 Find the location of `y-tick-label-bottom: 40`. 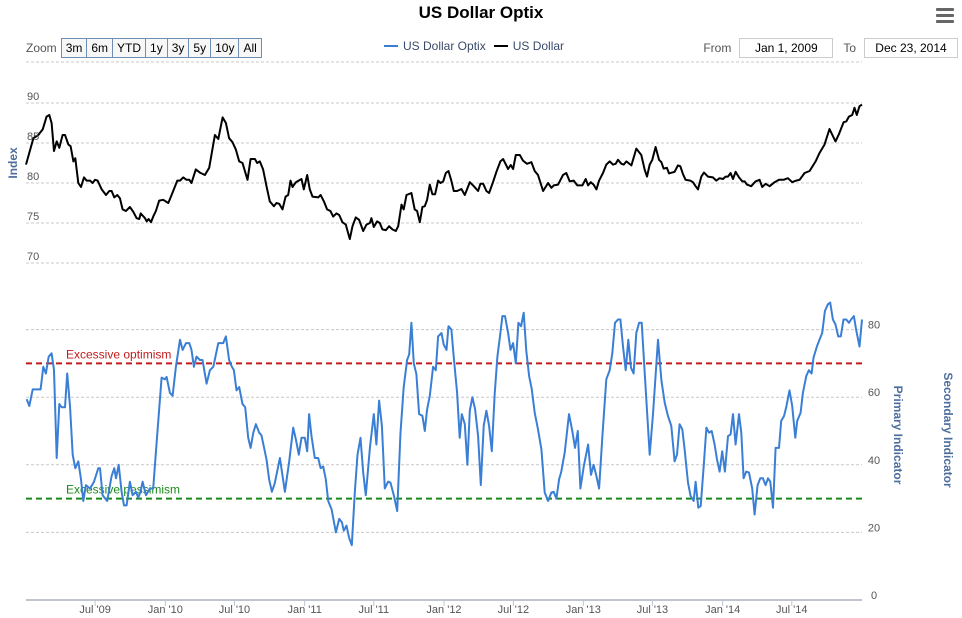

y-tick-label-bottom: 40 is located at coordinates (874, 461).